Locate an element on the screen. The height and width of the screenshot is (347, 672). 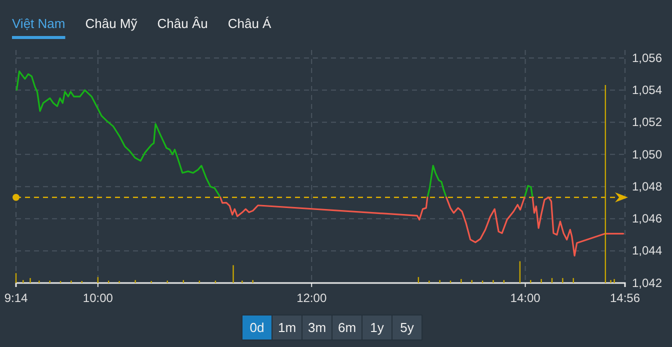
text: 6m is located at coordinates (347, 327).